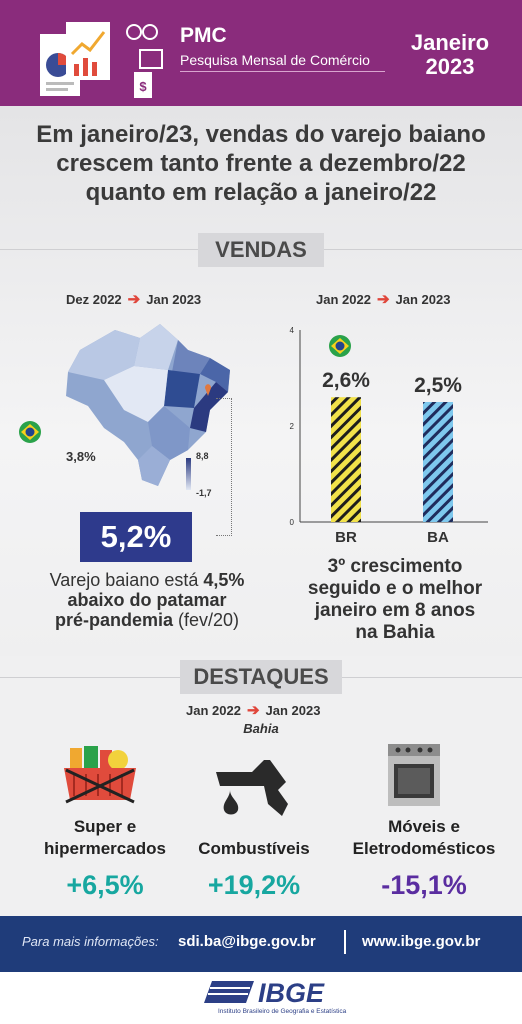  Describe the element at coordinates (224, 467) in the screenshot. I see `map-callout-line` at that location.